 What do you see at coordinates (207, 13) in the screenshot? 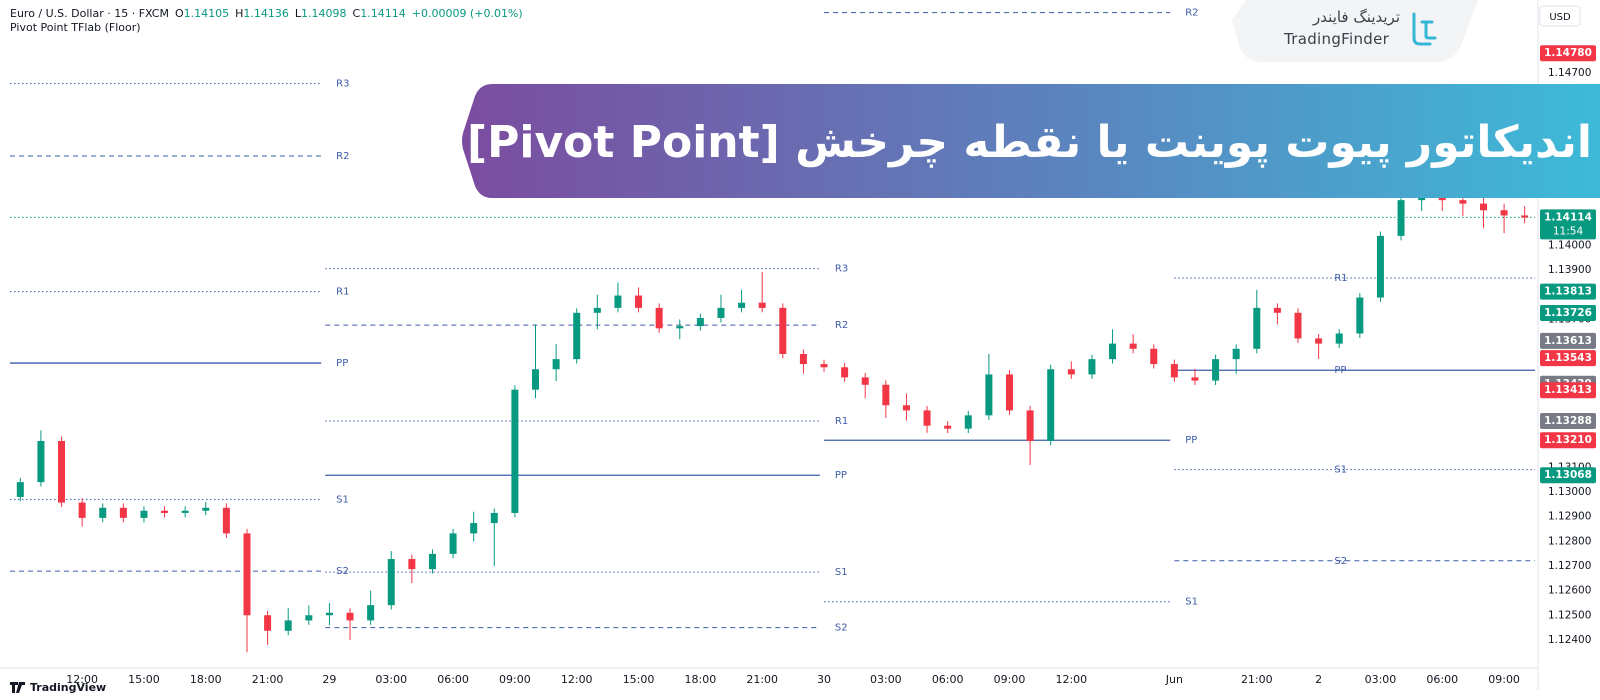
I see `ohlc-value: 1.14105` at bounding box center [207, 13].